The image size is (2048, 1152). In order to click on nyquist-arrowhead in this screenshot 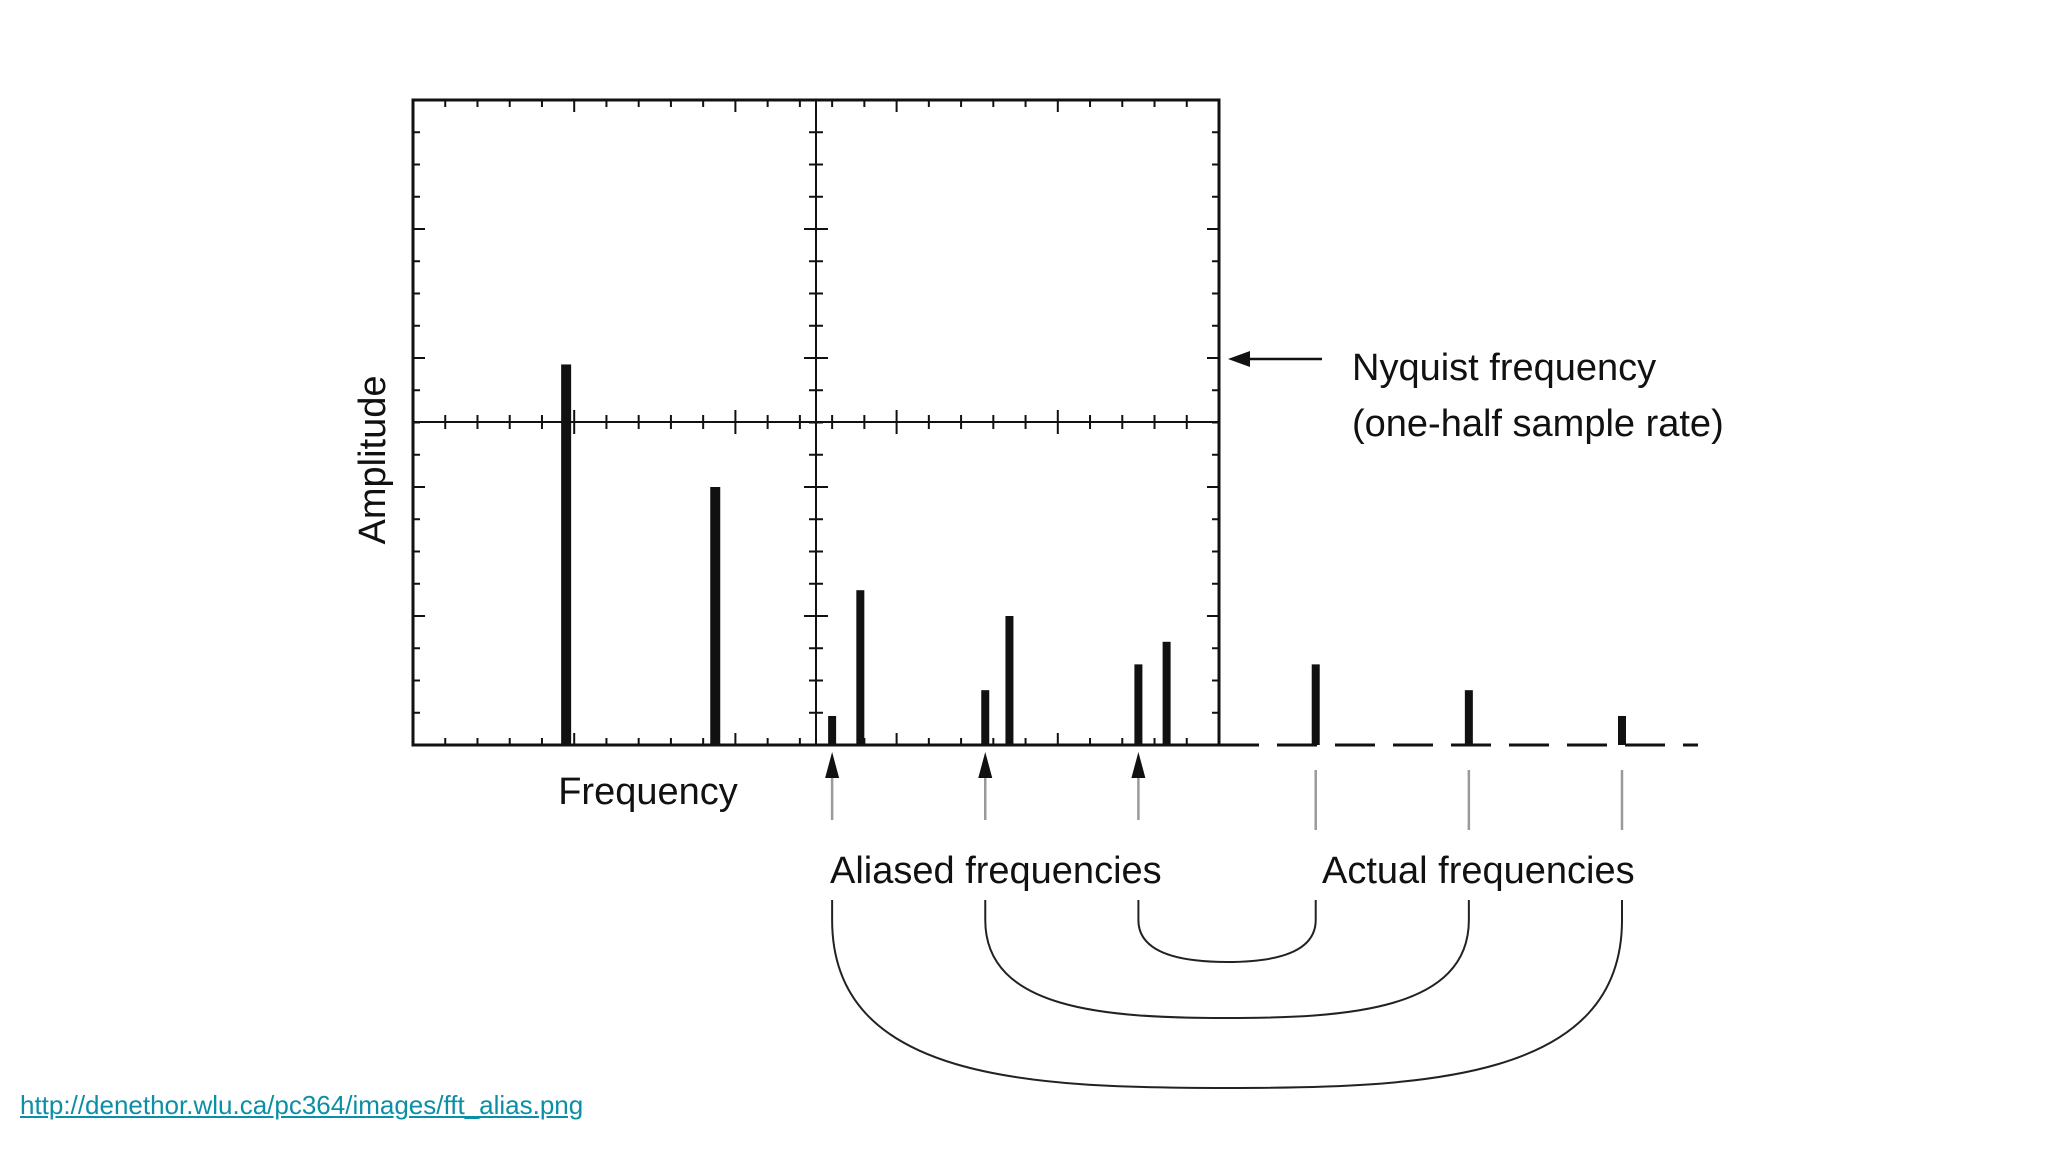, I will do `click(1239, 359)`.